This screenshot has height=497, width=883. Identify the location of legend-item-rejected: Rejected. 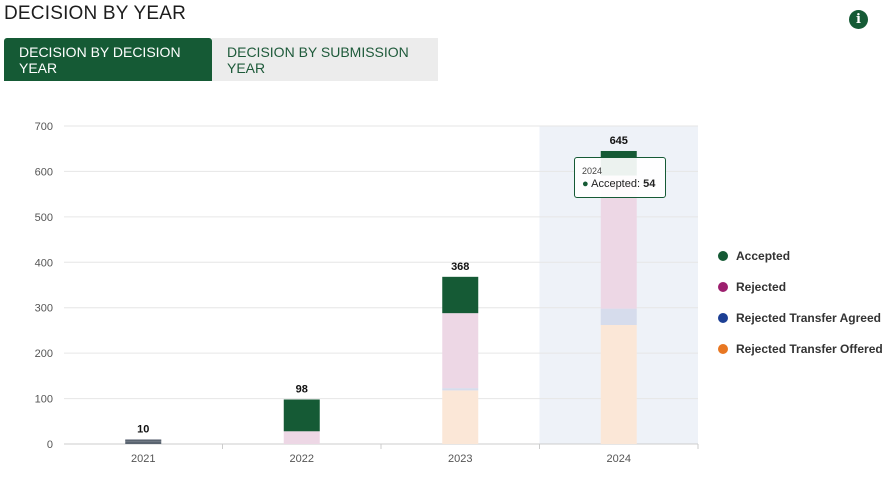
(800, 286).